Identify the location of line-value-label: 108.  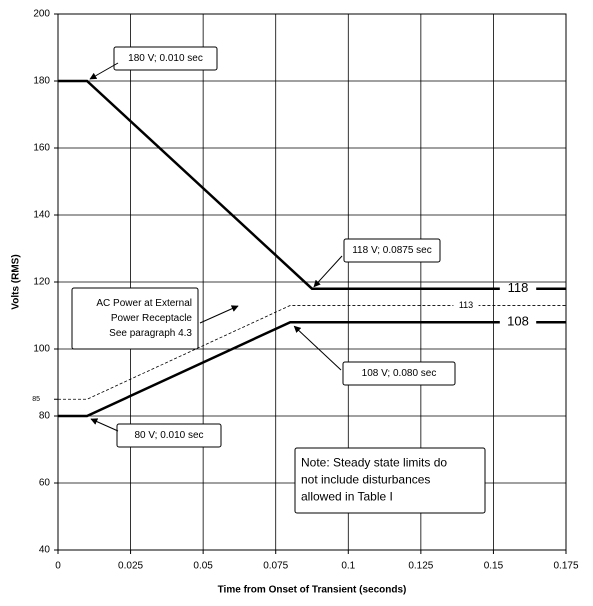
(518, 321).